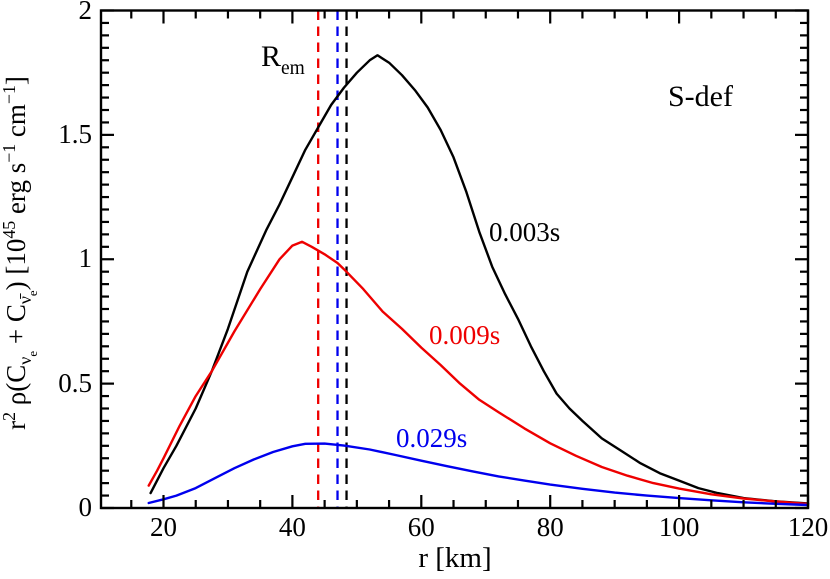 This screenshot has width=830, height=579. Describe the element at coordinates (808, 527) in the screenshot. I see `x-tick-label: 120` at that location.